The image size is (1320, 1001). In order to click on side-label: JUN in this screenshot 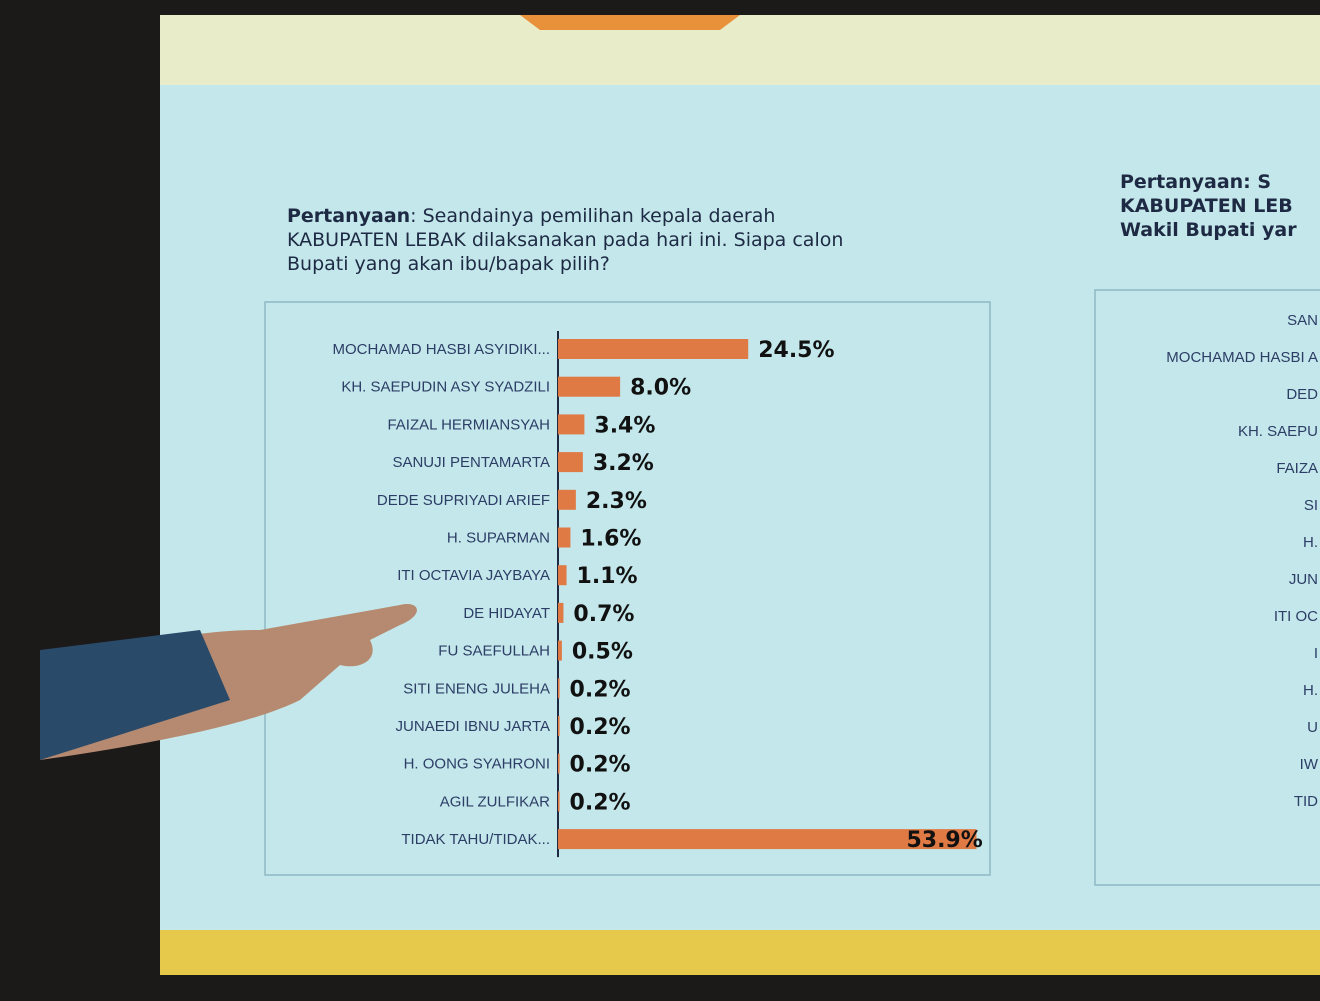, I will do `click(1303, 579)`.